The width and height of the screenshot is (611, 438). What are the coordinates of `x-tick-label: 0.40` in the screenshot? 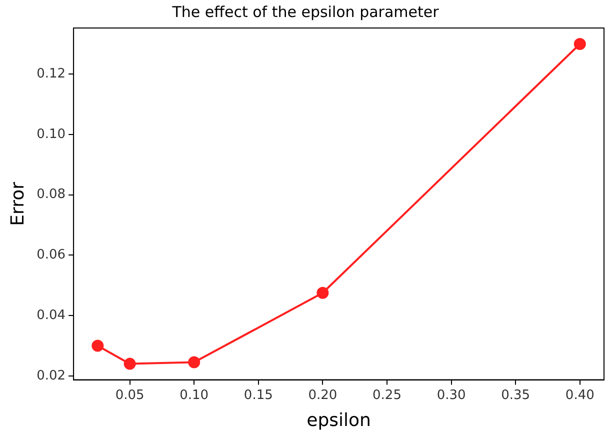 It's located at (579, 395).